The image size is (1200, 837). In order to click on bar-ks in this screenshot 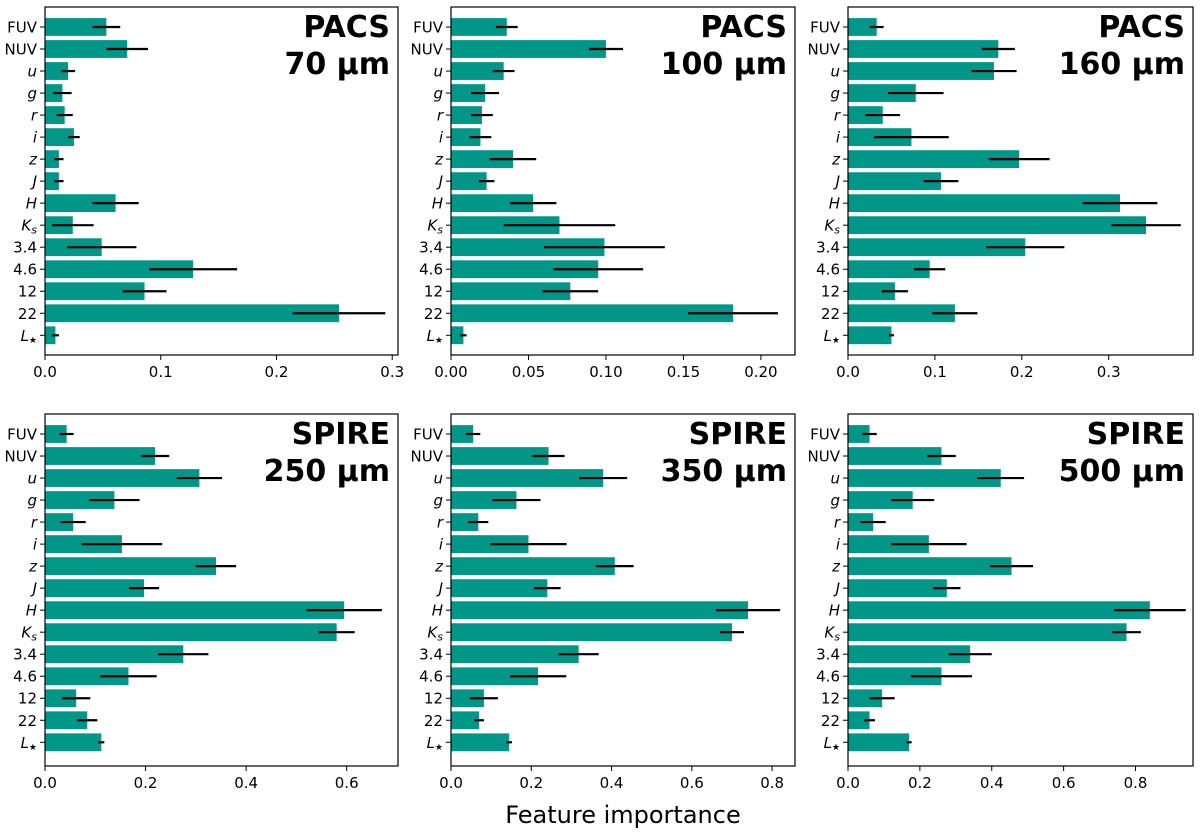, I will do `click(591, 632)`.